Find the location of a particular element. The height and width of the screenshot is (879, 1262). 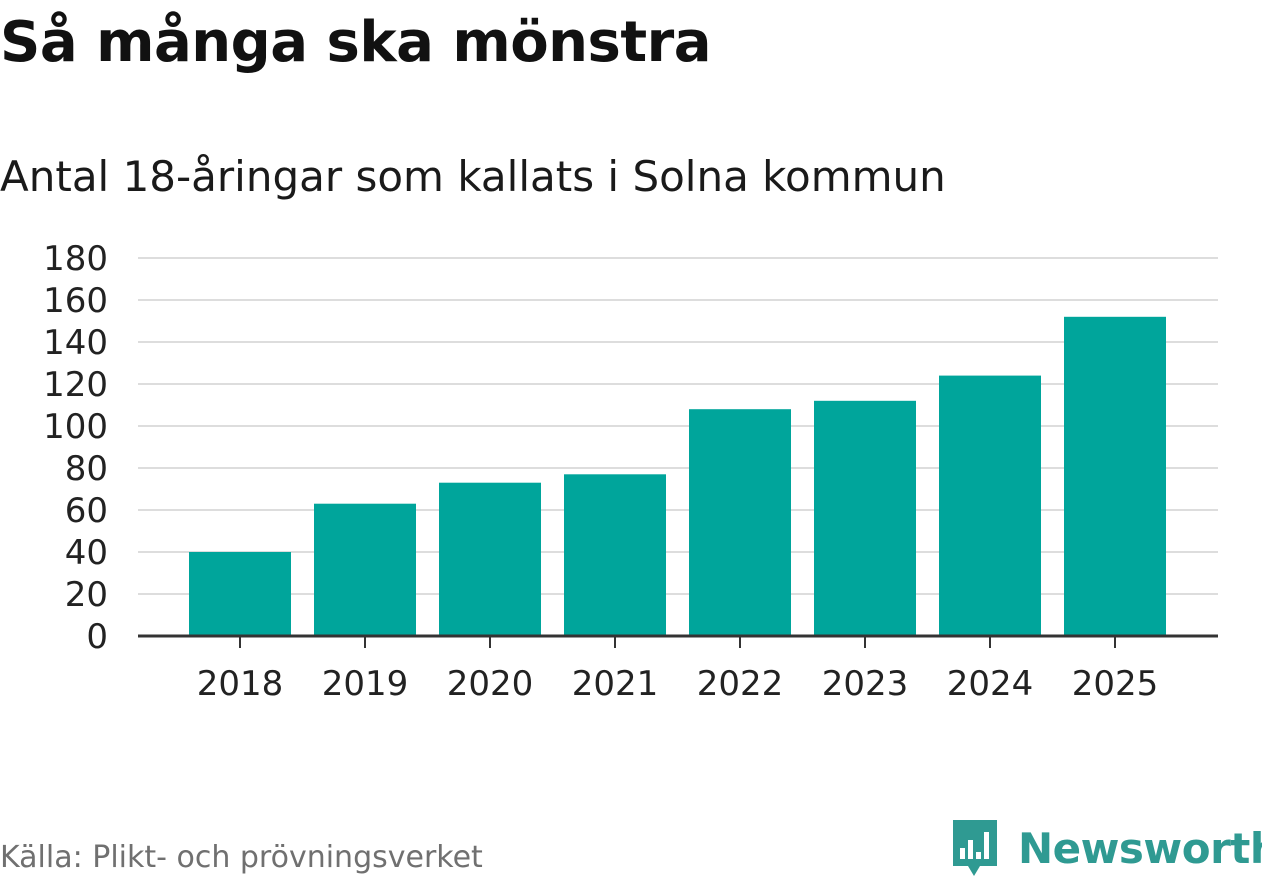

y-tick-label: 180 is located at coordinates (75, 259).